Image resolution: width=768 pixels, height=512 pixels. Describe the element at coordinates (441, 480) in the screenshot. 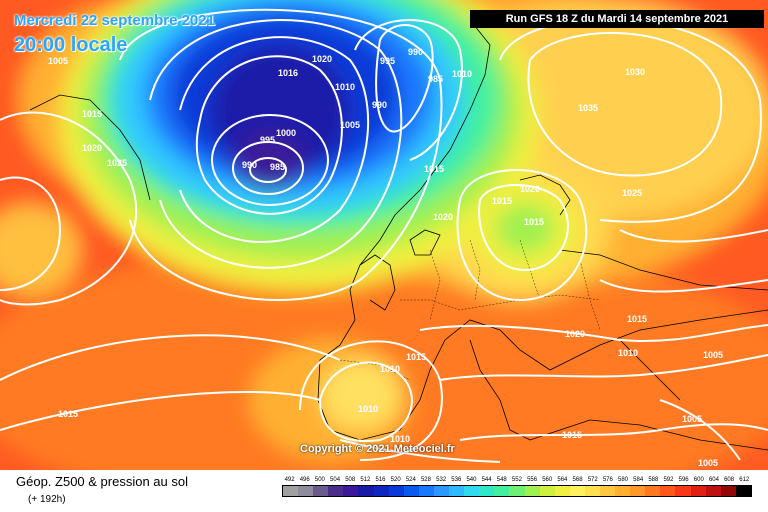

I see `scale-label: 532` at that location.